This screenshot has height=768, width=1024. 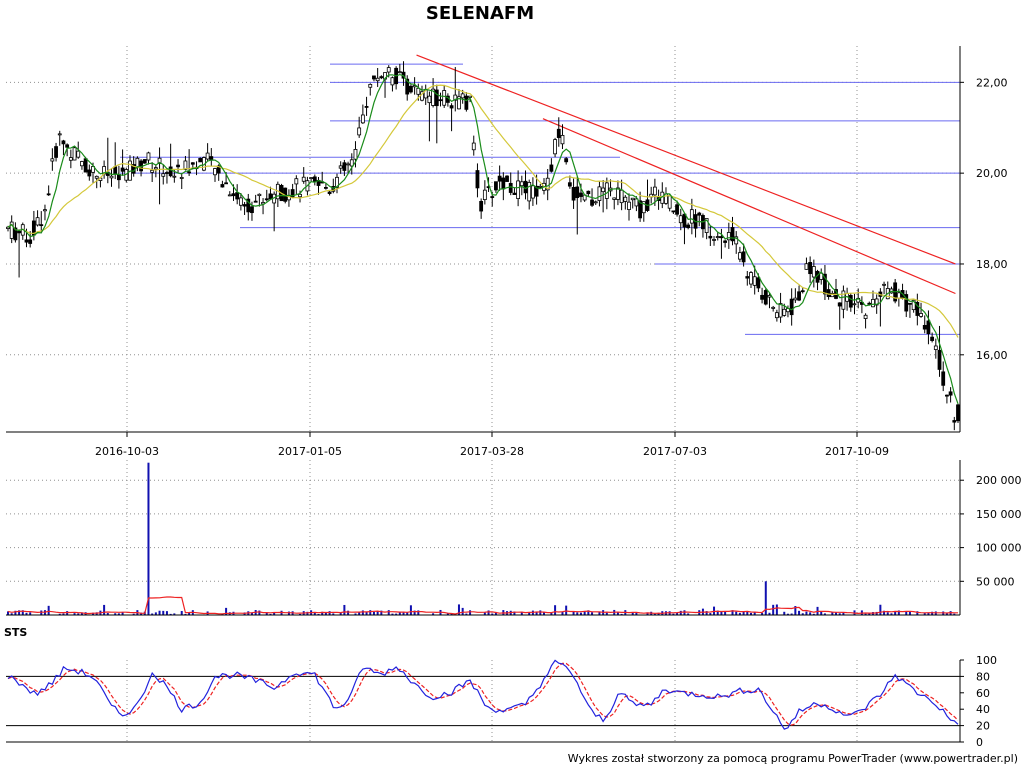 What do you see at coordinates (983, 709) in the screenshot?
I see `sts-ytick-label: 40` at bounding box center [983, 709].